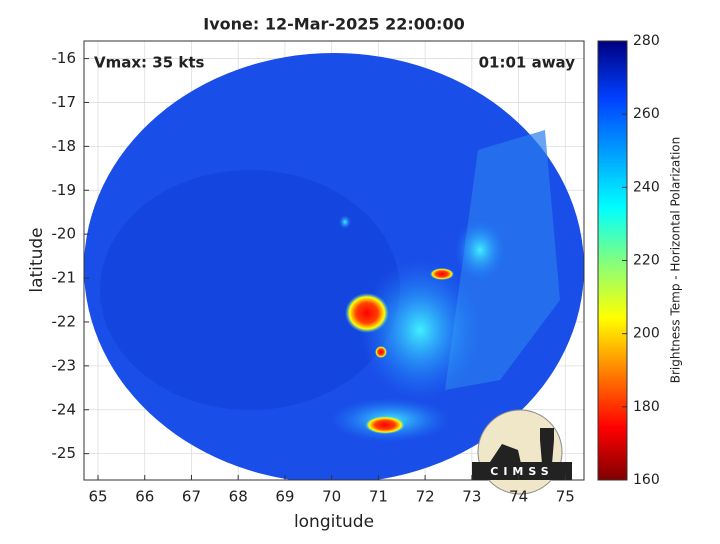  What do you see at coordinates (646, 114) in the screenshot?
I see `colorbar-tick-label: 260` at bounding box center [646, 114].